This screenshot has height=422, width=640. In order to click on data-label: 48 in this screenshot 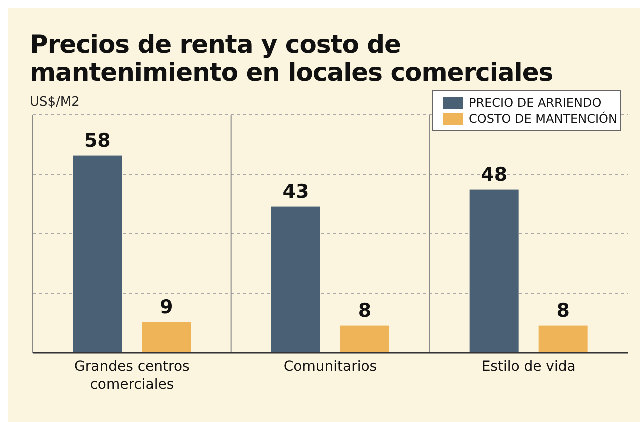, I will do `click(494, 175)`.